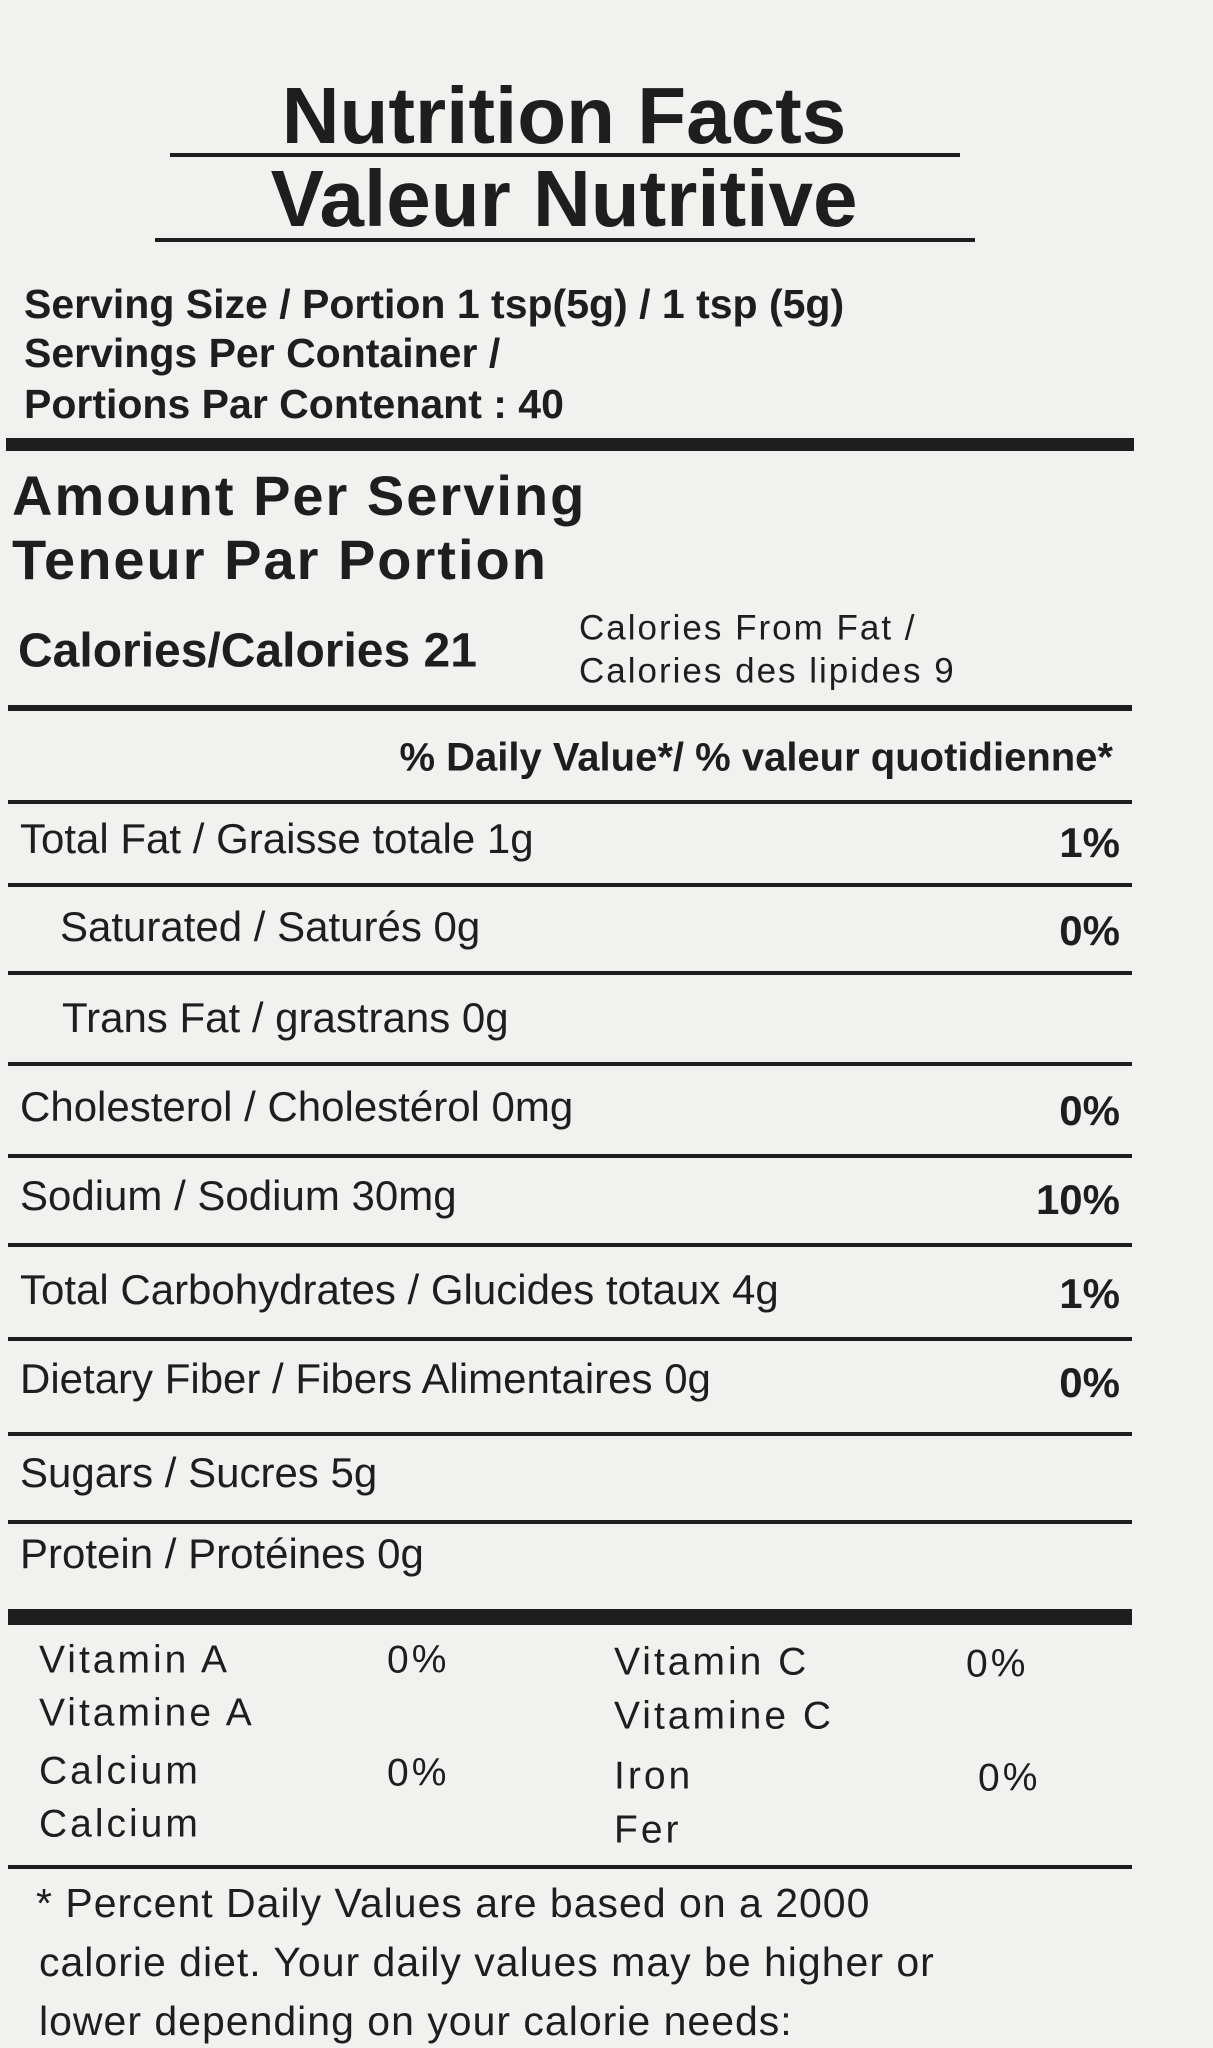 This screenshot has width=1213, height=2048. I want to click on amount-fr: Teneur Par Portion, so click(280, 559).